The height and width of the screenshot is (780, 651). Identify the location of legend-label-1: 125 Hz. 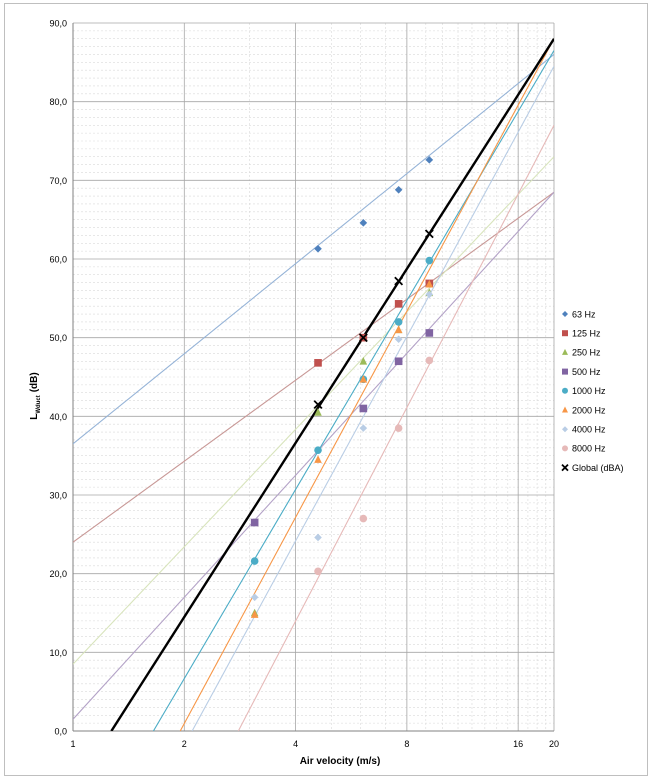
(586, 334).